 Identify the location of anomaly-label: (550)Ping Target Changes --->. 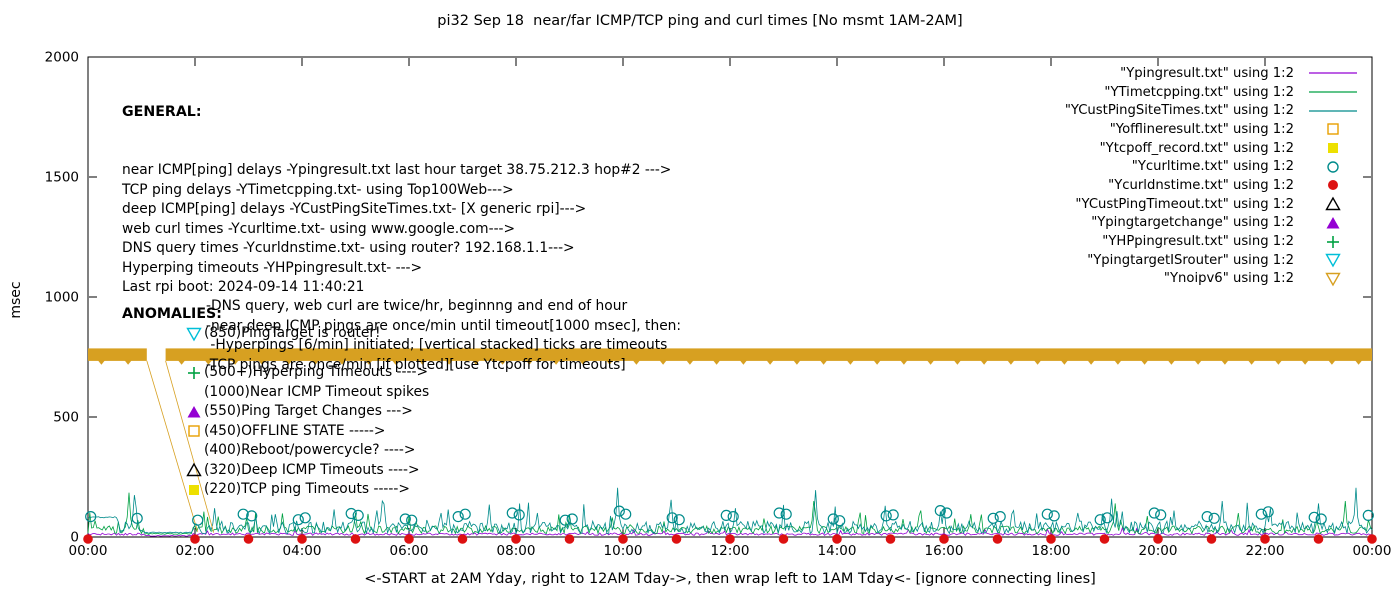
(308, 411).